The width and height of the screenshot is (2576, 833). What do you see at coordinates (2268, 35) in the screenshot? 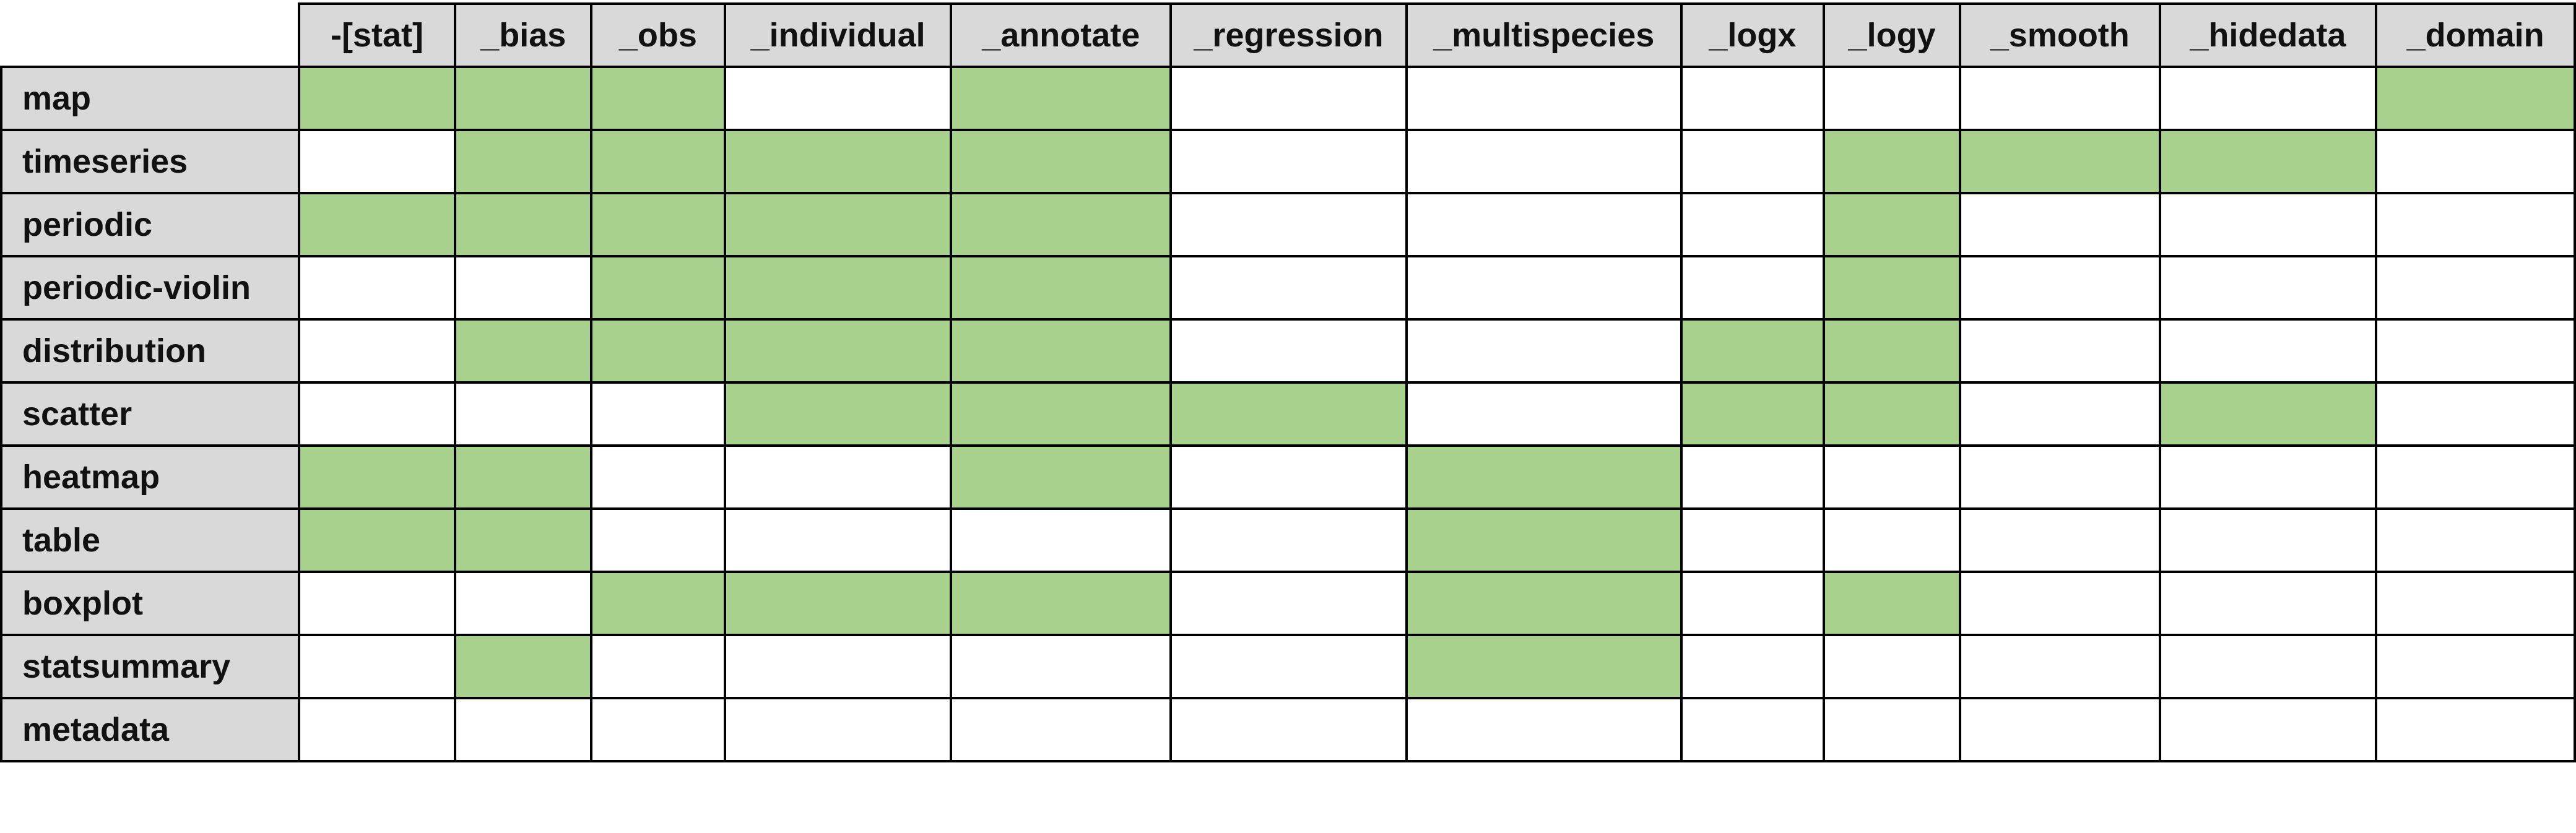
I see `column-header: _hidedata` at bounding box center [2268, 35].